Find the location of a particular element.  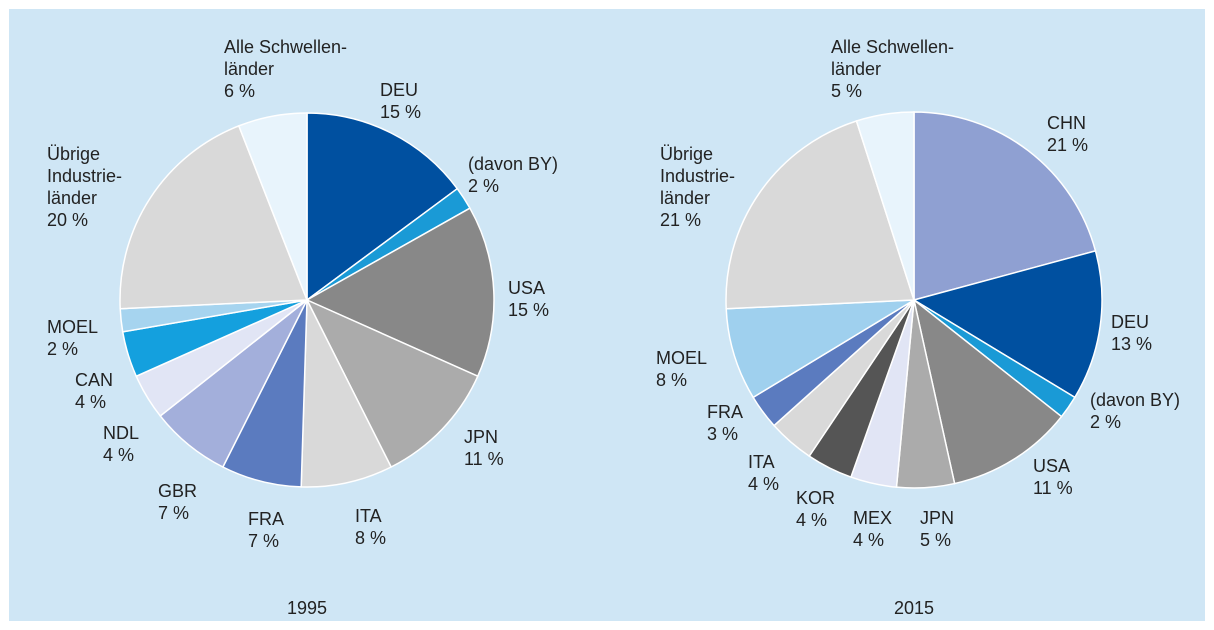

pie-title: 1995 is located at coordinates (307, 608).